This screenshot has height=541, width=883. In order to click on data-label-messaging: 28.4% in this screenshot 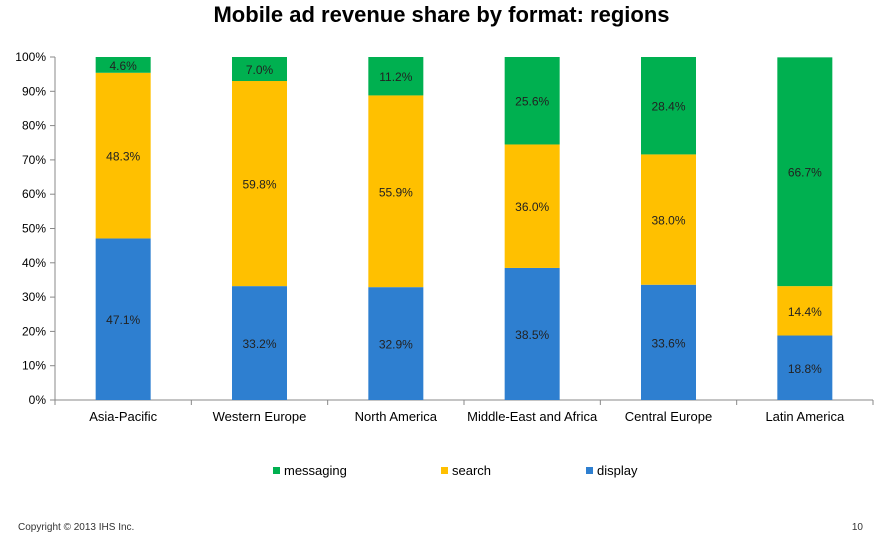, I will do `click(668, 107)`.